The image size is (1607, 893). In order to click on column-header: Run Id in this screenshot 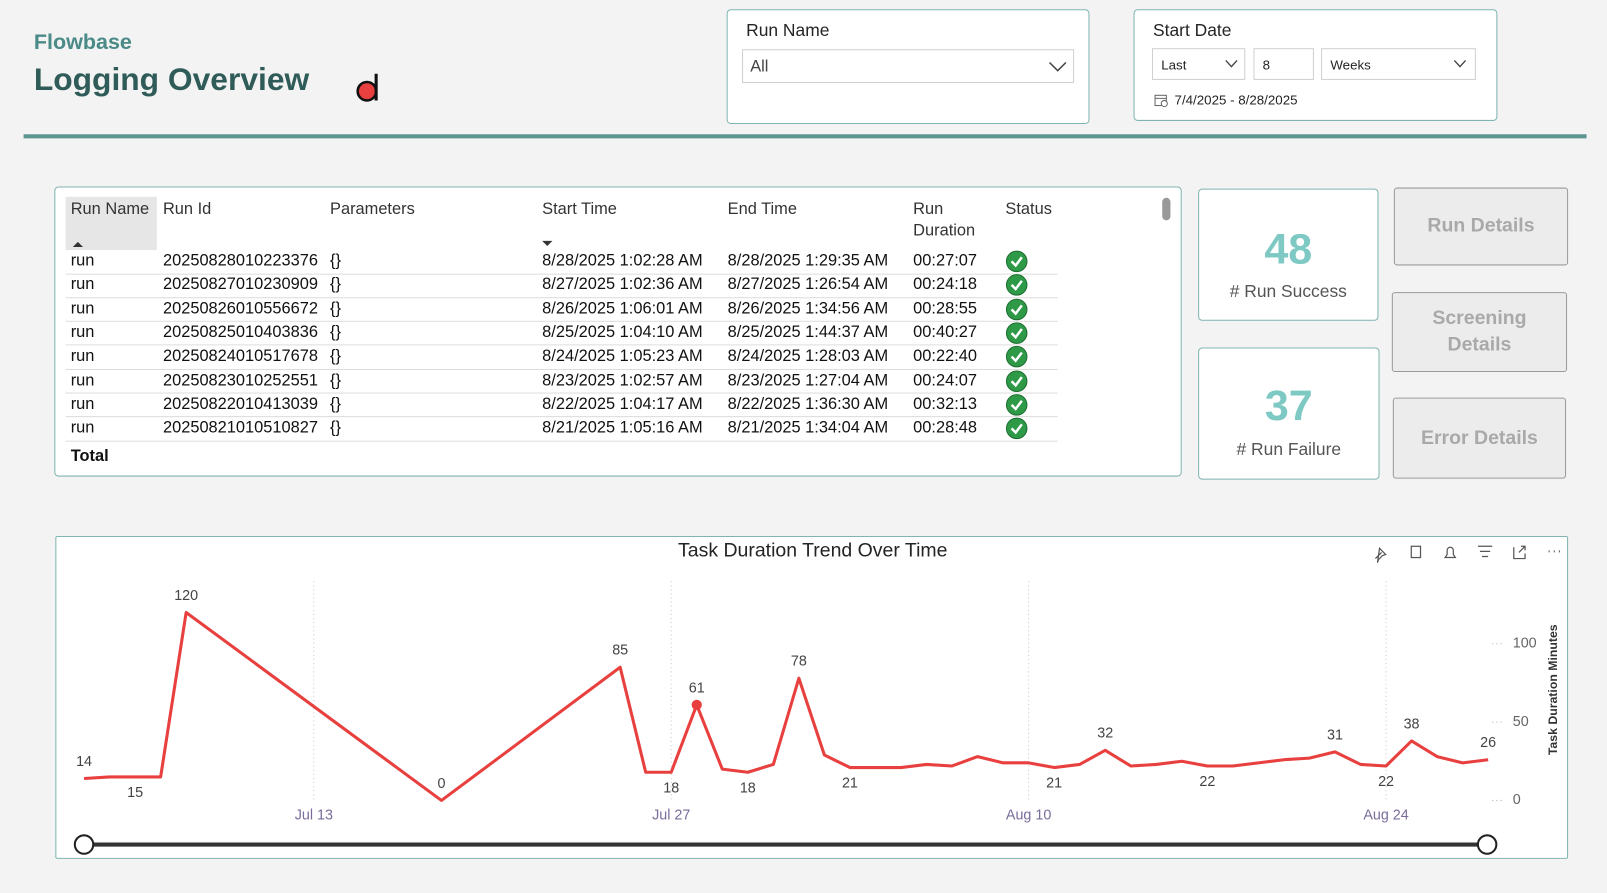, I will do `click(187, 209)`.